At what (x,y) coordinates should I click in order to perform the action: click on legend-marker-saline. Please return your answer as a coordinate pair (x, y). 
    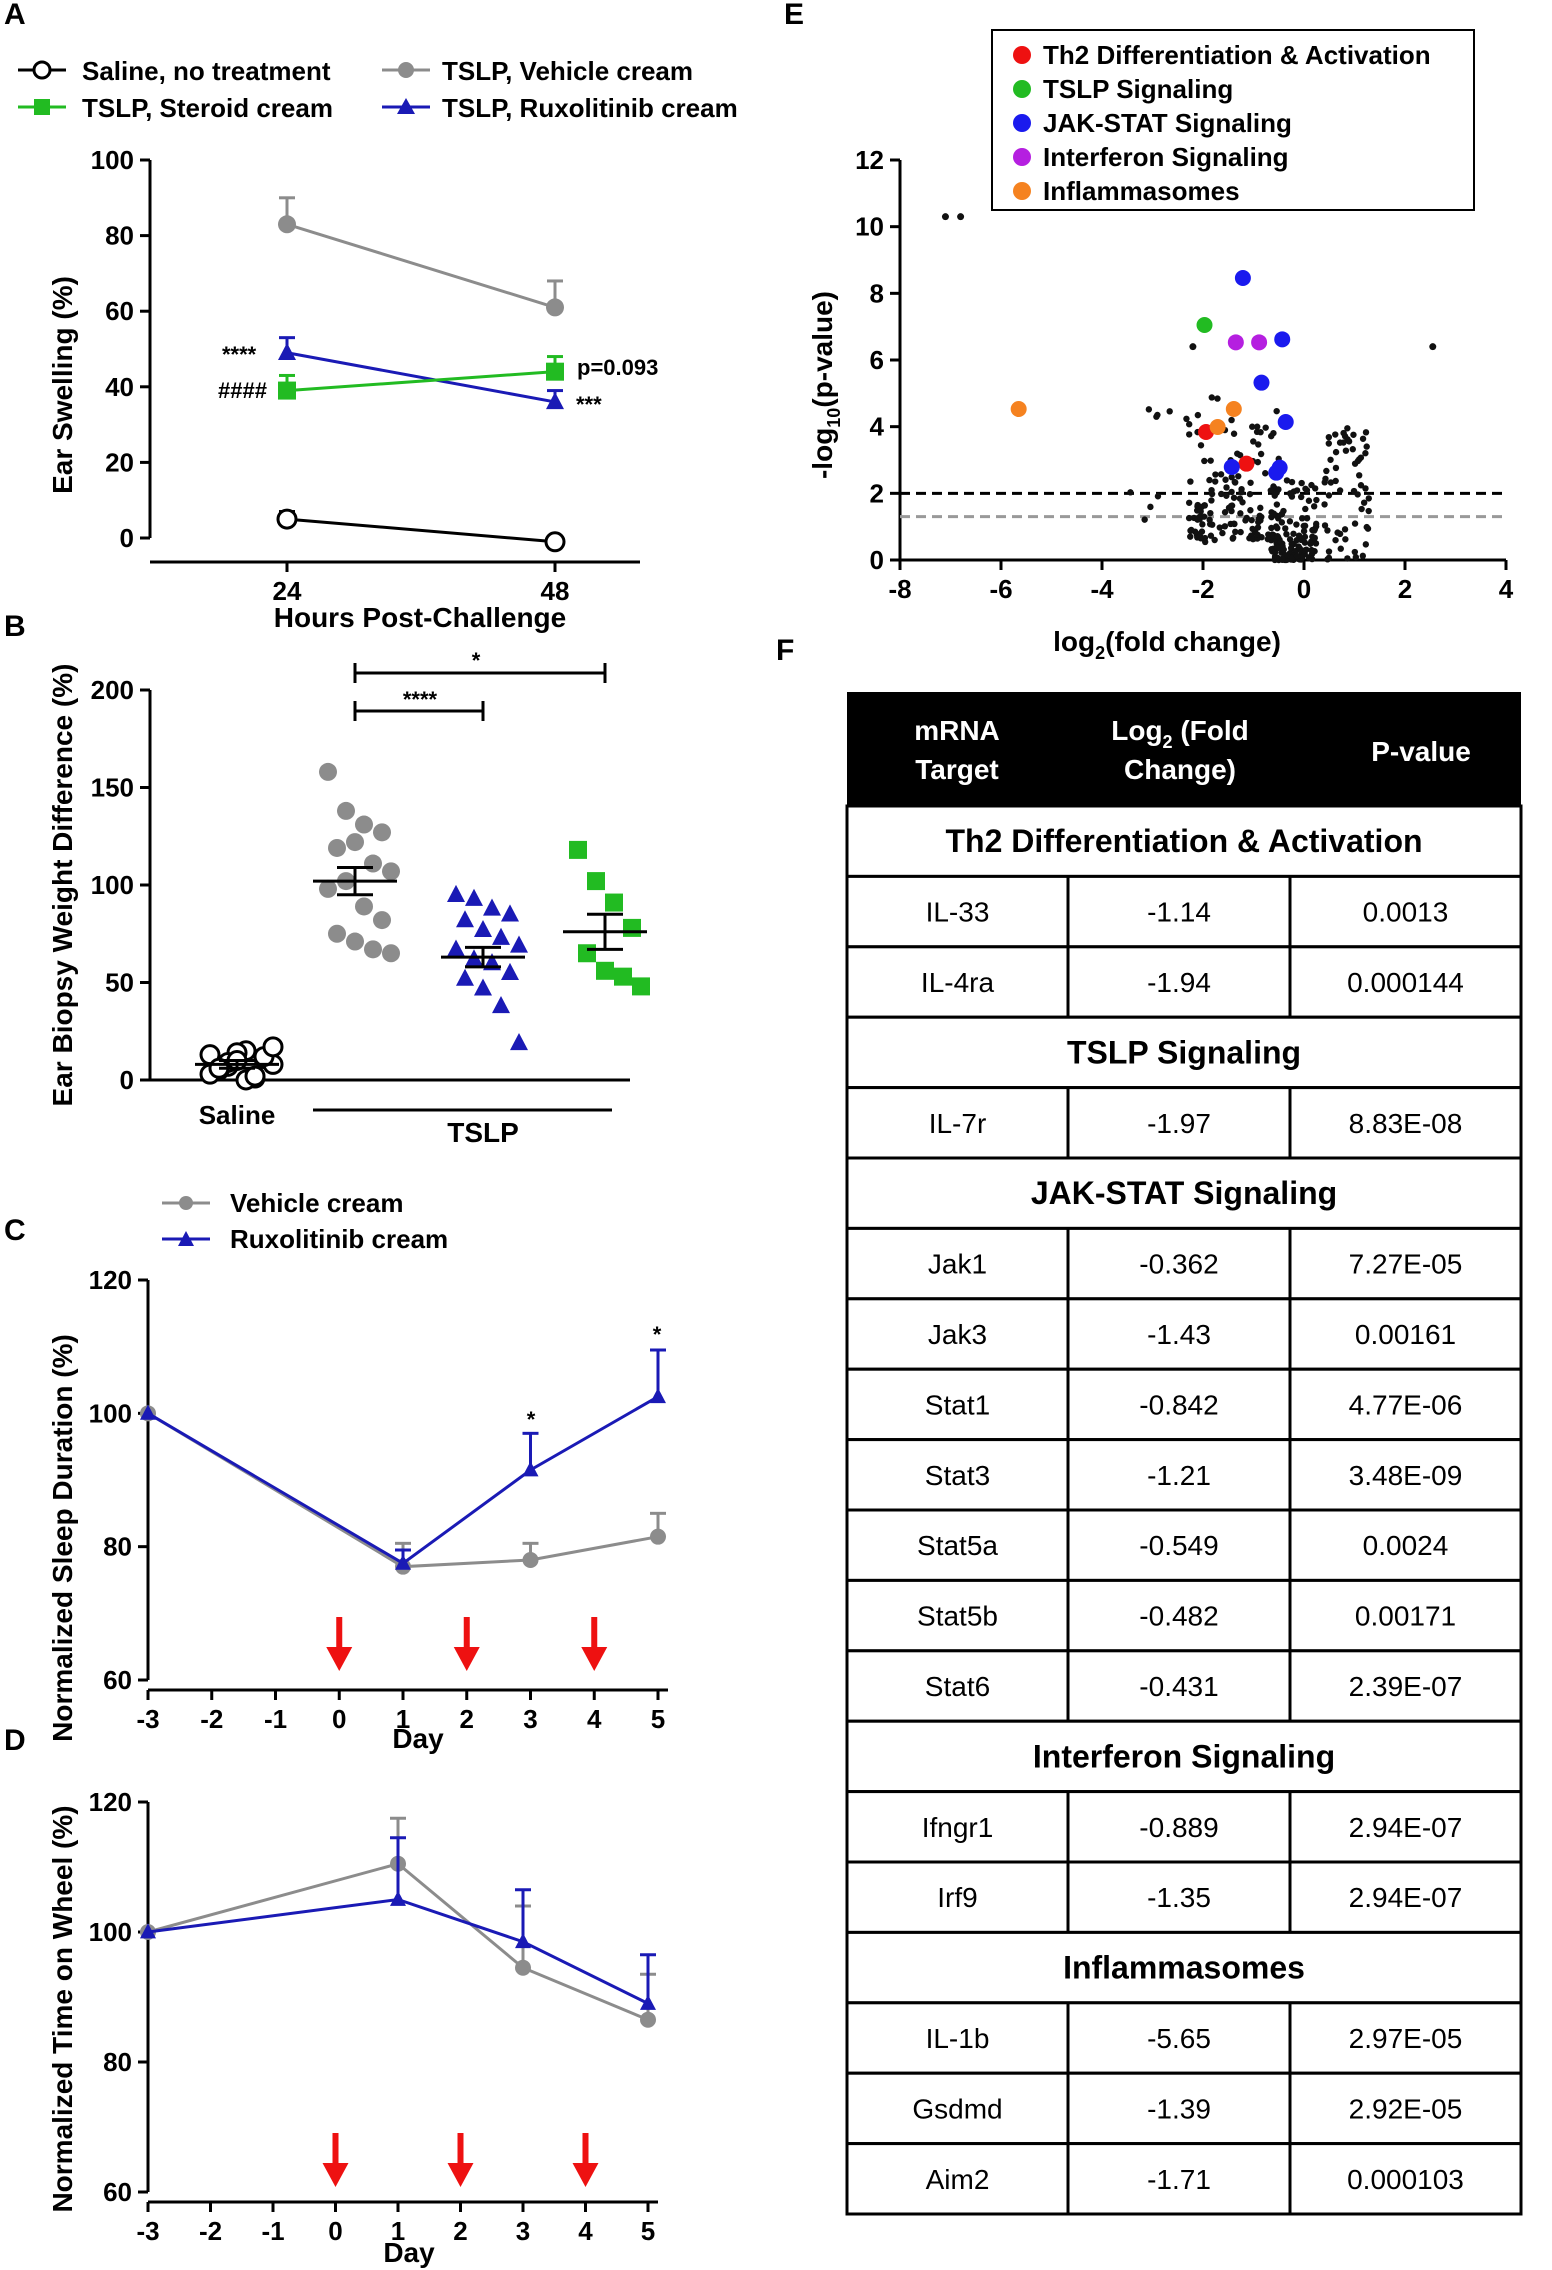
    Looking at the image, I should click on (42, 70).